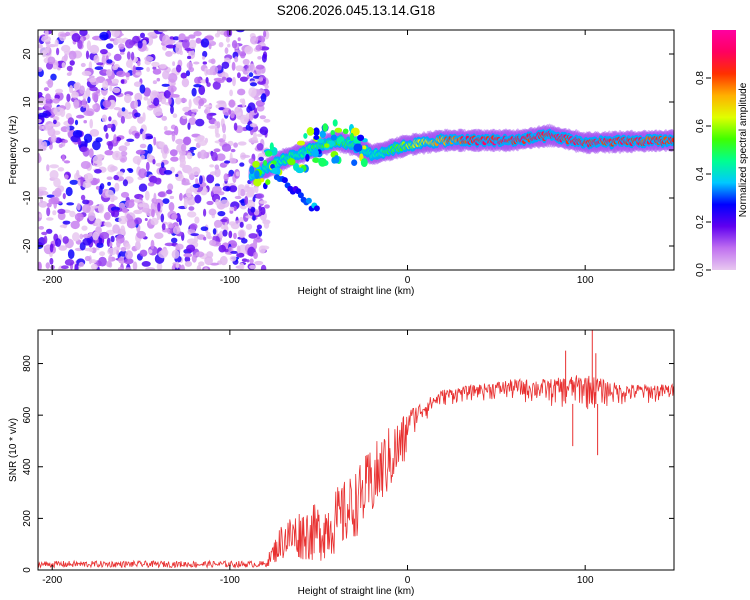 This screenshot has width=750, height=600. What do you see at coordinates (27, 570) in the screenshot?
I see `snr-y-tick-label: 0` at bounding box center [27, 570].